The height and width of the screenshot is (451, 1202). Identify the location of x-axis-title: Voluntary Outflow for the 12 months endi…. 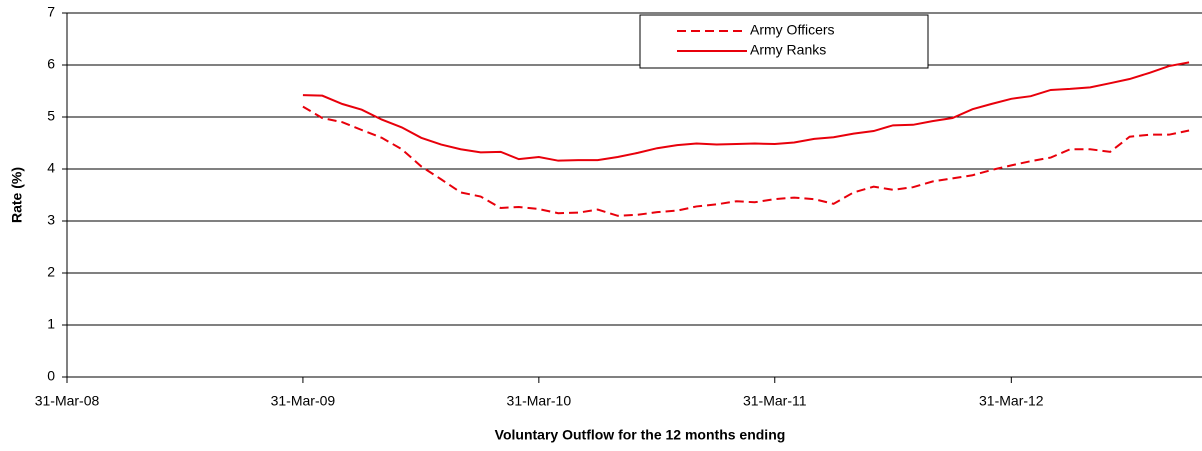
(640, 435).